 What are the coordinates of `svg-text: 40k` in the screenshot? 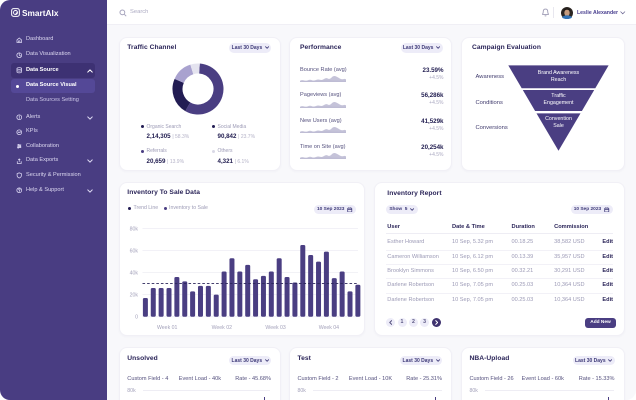 It's located at (133, 273).